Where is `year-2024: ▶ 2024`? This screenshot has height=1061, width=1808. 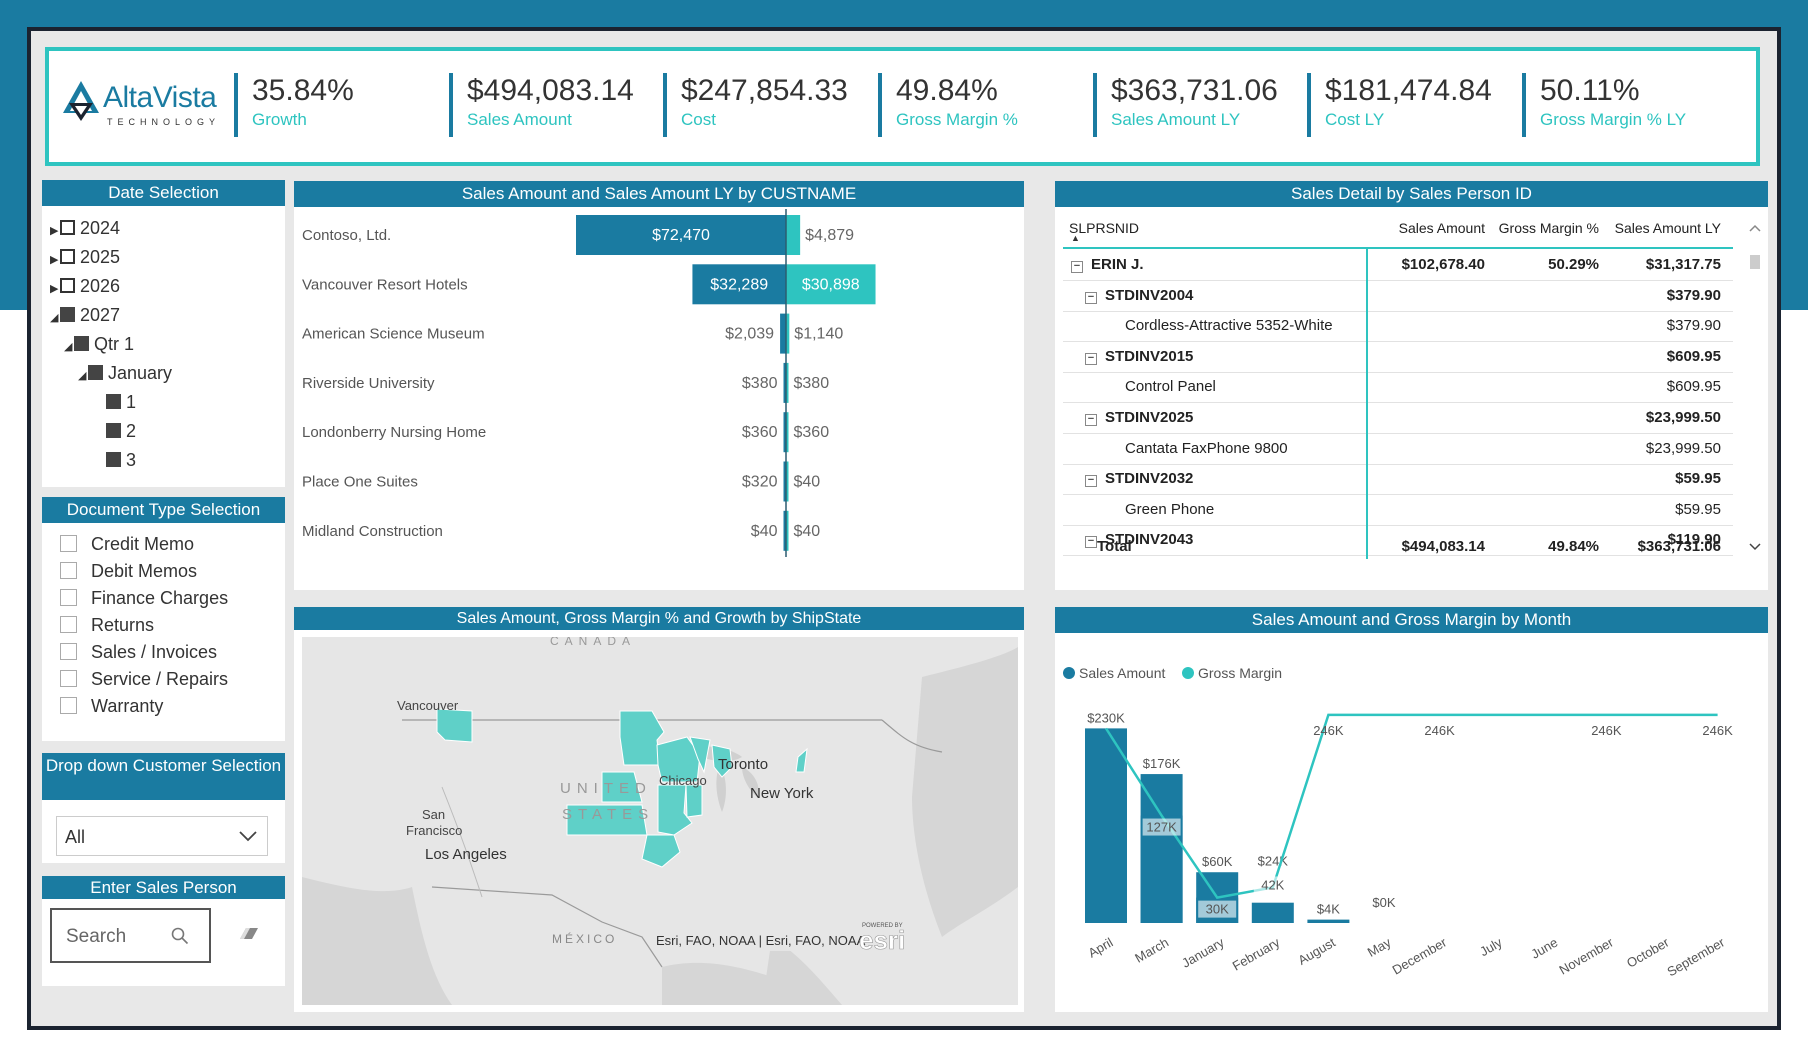 year-2024: ▶ 2024 is located at coordinates (85, 228).